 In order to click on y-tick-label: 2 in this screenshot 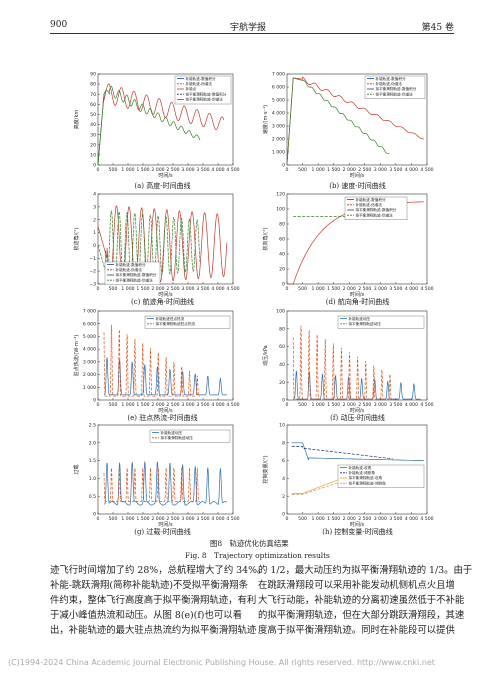, I will do `click(283, 497)`.